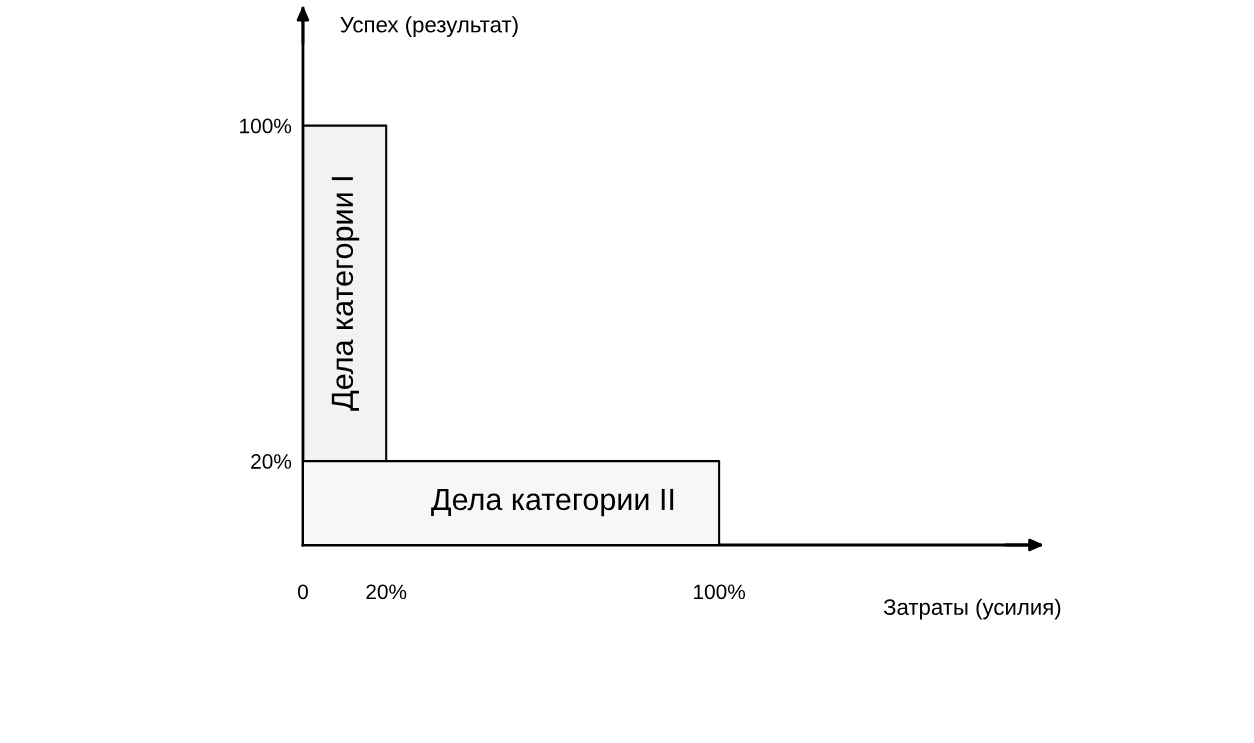 This screenshot has height=743, width=1254. Describe the element at coordinates (345, 294) in the screenshot. I see `annotation: Дела категории I` at that location.